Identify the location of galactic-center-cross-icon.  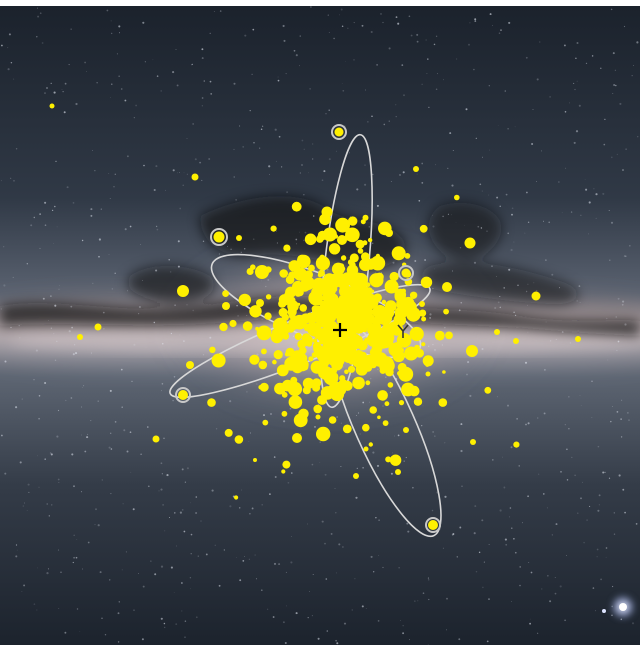
(340, 330).